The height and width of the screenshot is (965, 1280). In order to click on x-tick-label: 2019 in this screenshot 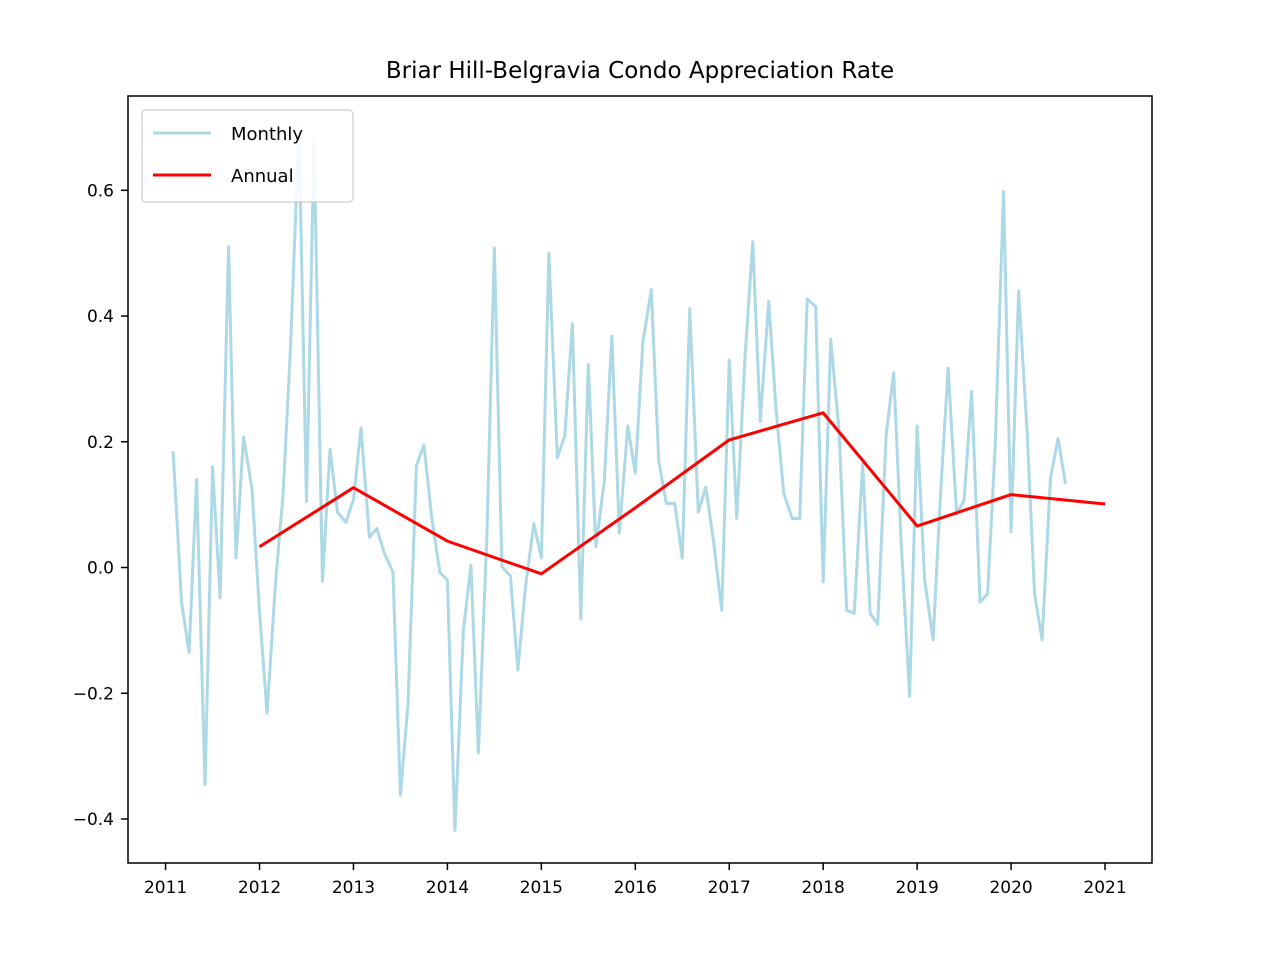, I will do `click(917, 888)`.